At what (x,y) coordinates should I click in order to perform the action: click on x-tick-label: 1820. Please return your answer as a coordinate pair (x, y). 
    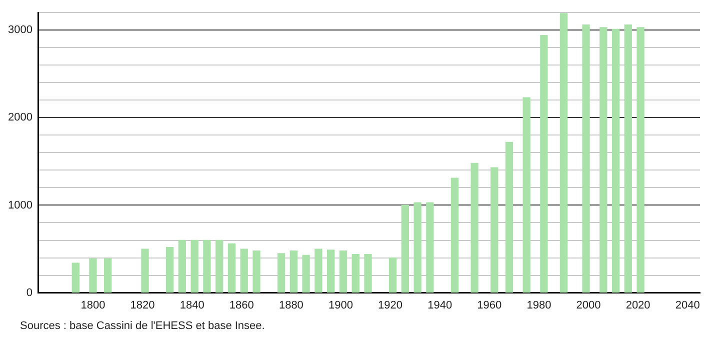
    Looking at the image, I should click on (142, 305).